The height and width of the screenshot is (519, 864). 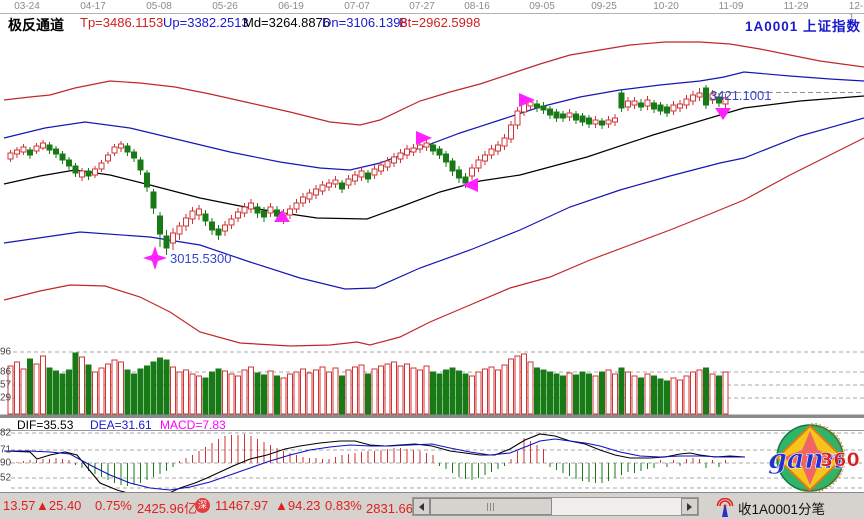 I want to click on axis-tick-label: 29, so click(x=6, y=398).